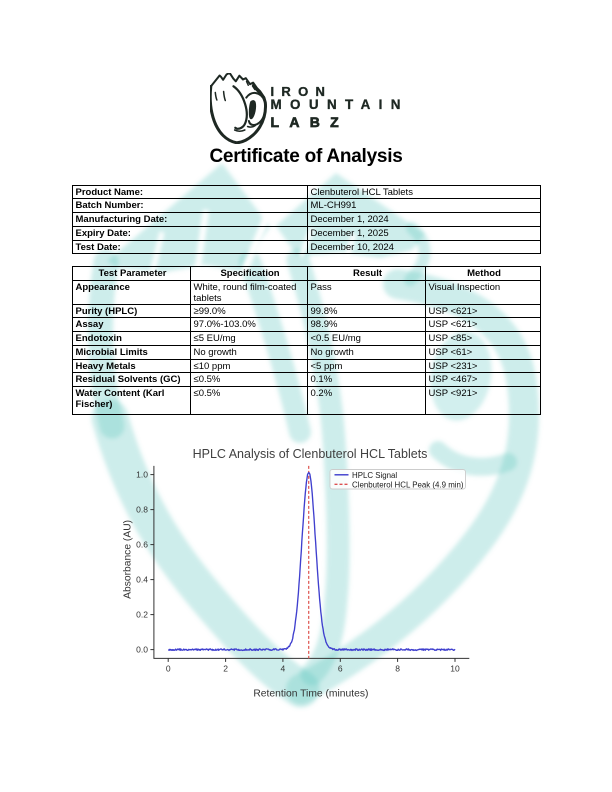 The height and width of the screenshot is (792, 612). I want to click on svg-text:HPLC Analysis of Clenbuterol H: HPLC Analysis of Clenbuterol HCL Tablets, so click(310, 454).